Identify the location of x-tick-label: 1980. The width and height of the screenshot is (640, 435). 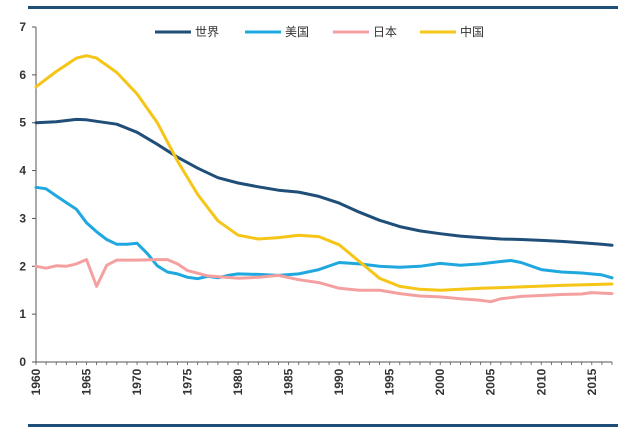
(238, 381).